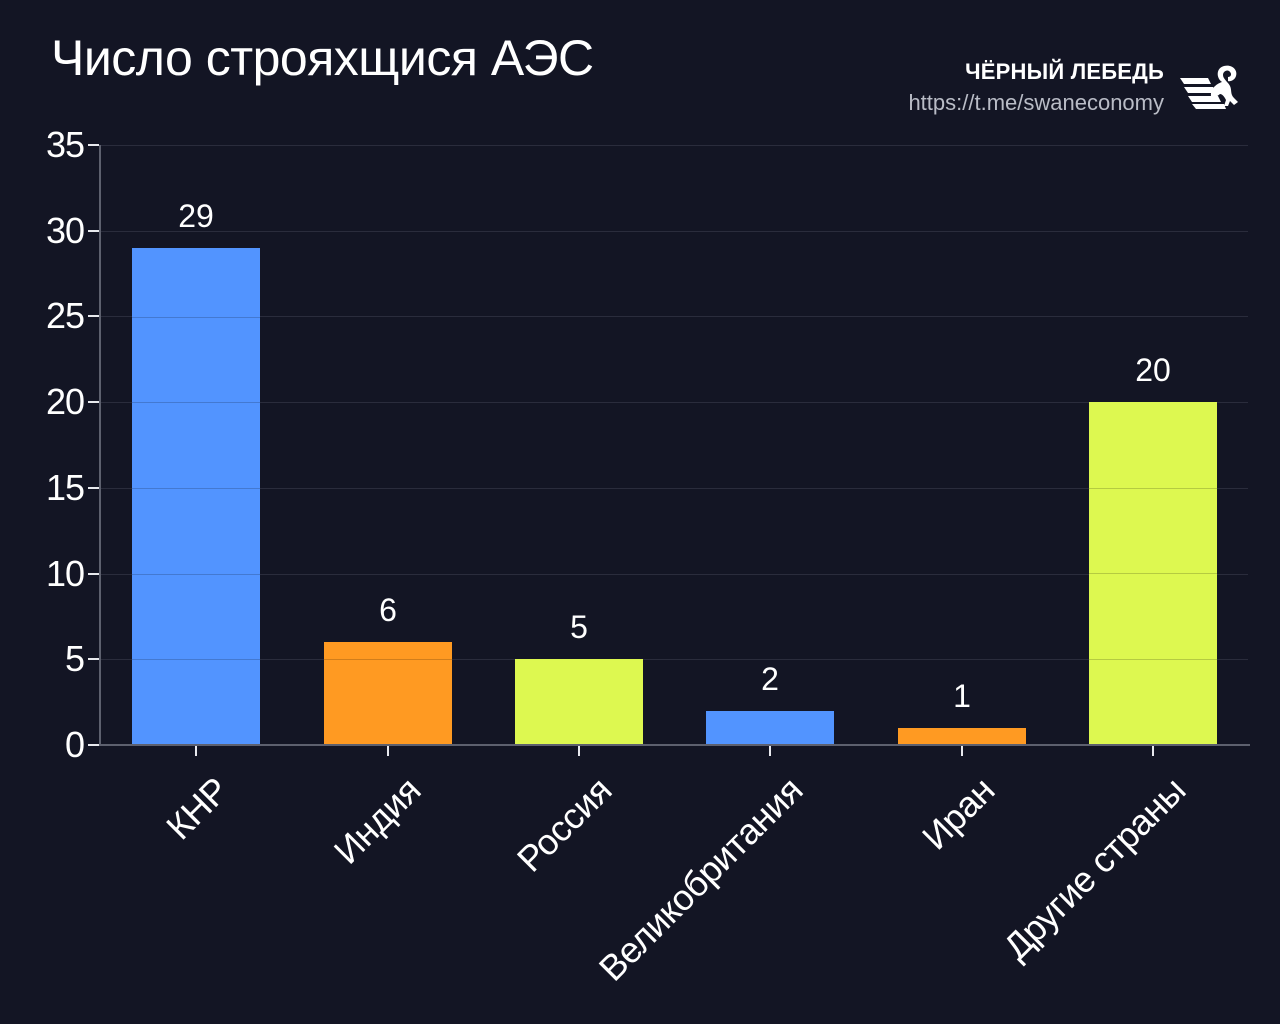  What do you see at coordinates (65, 144) in the screenshot?
I see `y-tick-label: 35` at bounding box center [65, 144].